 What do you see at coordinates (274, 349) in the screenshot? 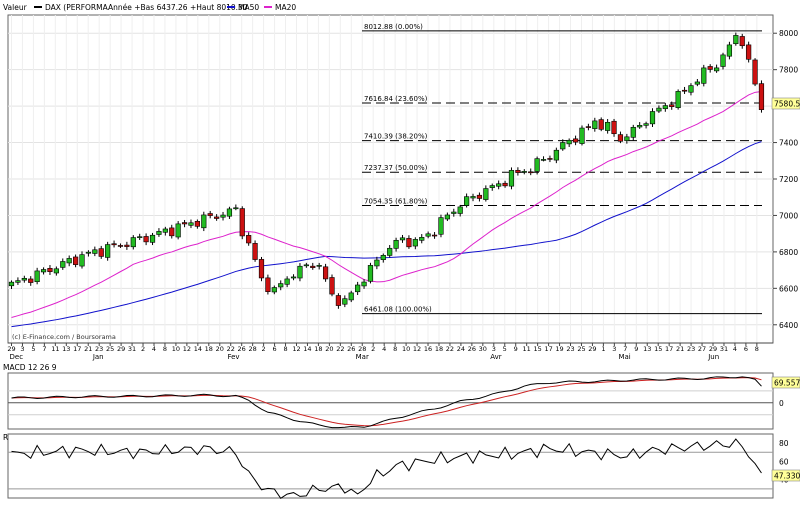
I see `date-tick-label: 6` at bounding box center [274, 349].